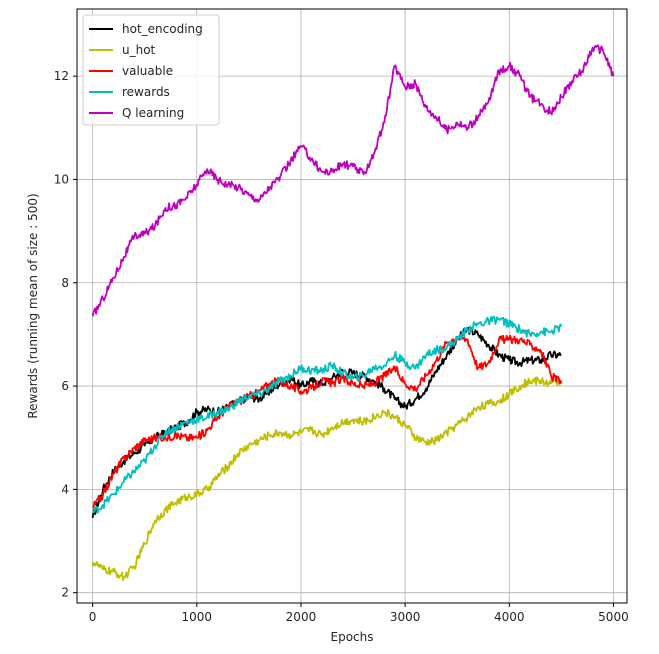 Image resolution: width=659 pixels, height=654 pixels. I want to click on x-tick-label: 4000, so click(509, 617).